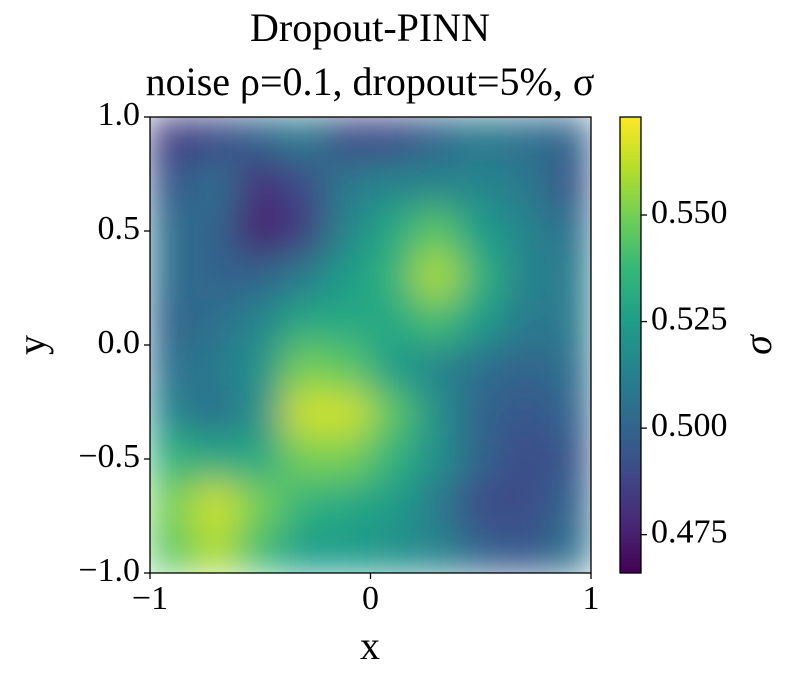  Describe the element at coordinates (119, 342) in the screenshot. I see `y-tick-label: 0.0` at that location.